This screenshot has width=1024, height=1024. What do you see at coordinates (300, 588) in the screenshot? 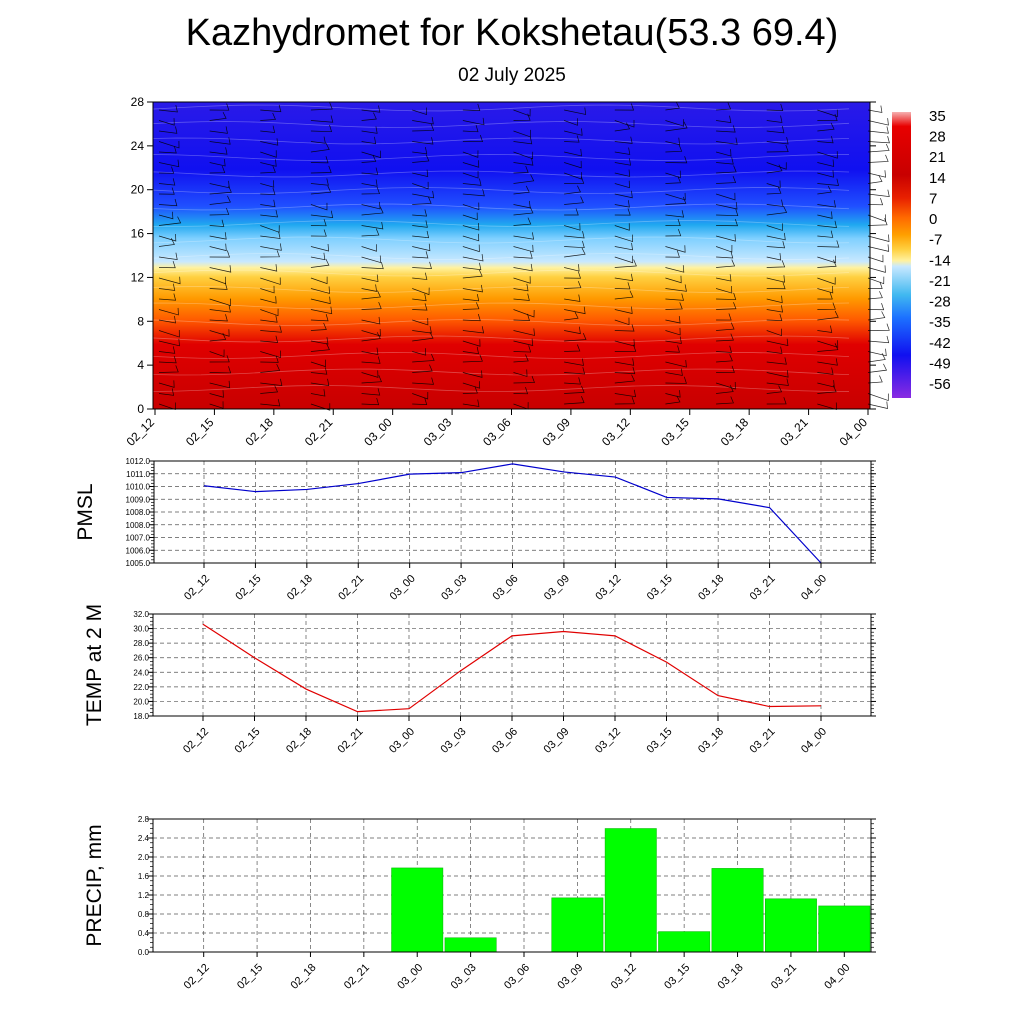
I see `x-tick-label: 02_18` at bounding box center [300, 588].